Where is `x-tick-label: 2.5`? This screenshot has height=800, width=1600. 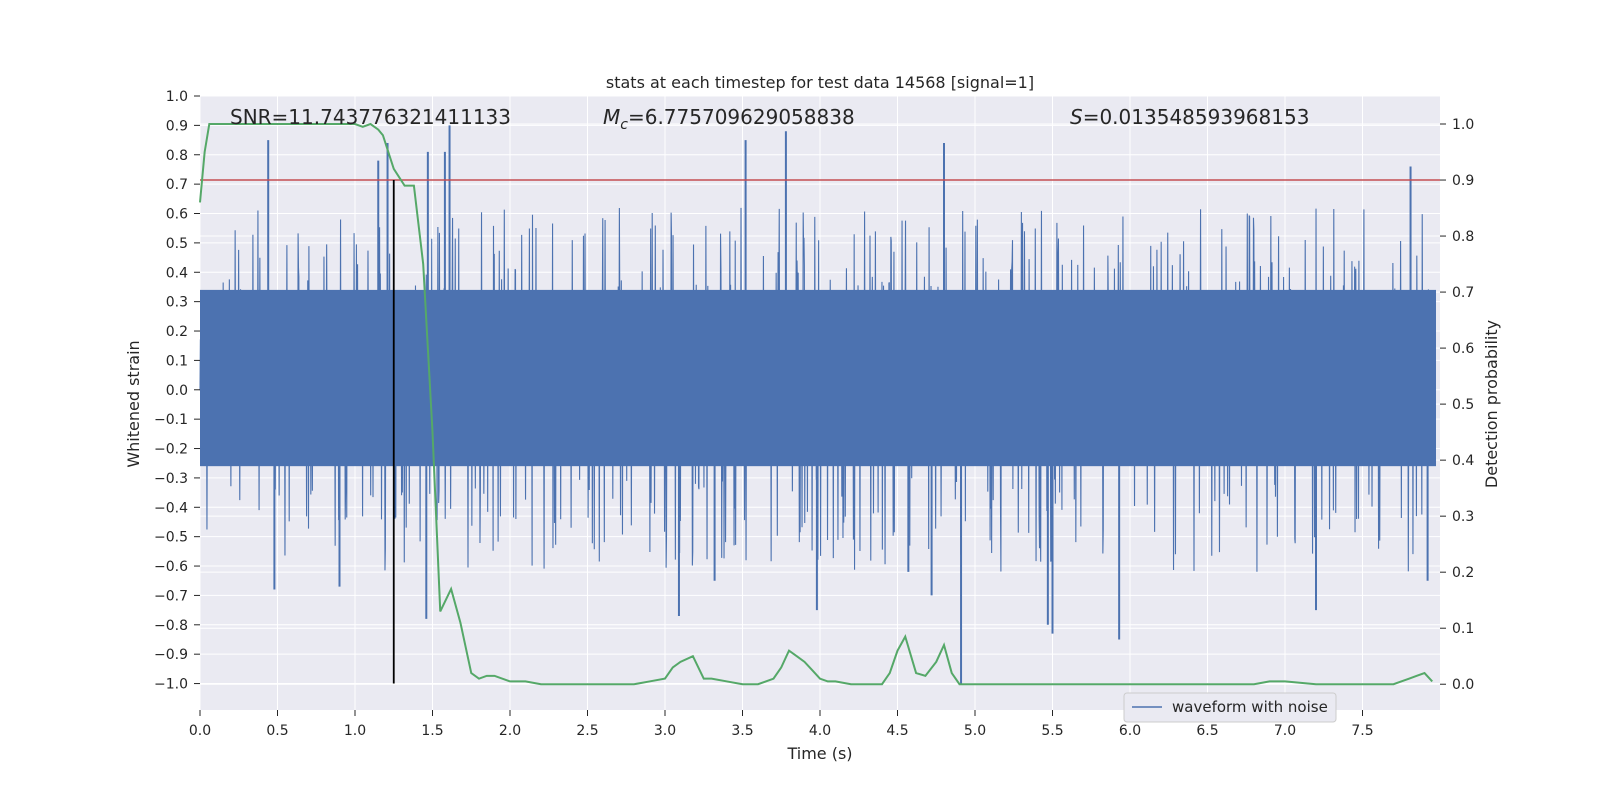
x-tick-label: 2.5 is located at coordinates (587, 731).